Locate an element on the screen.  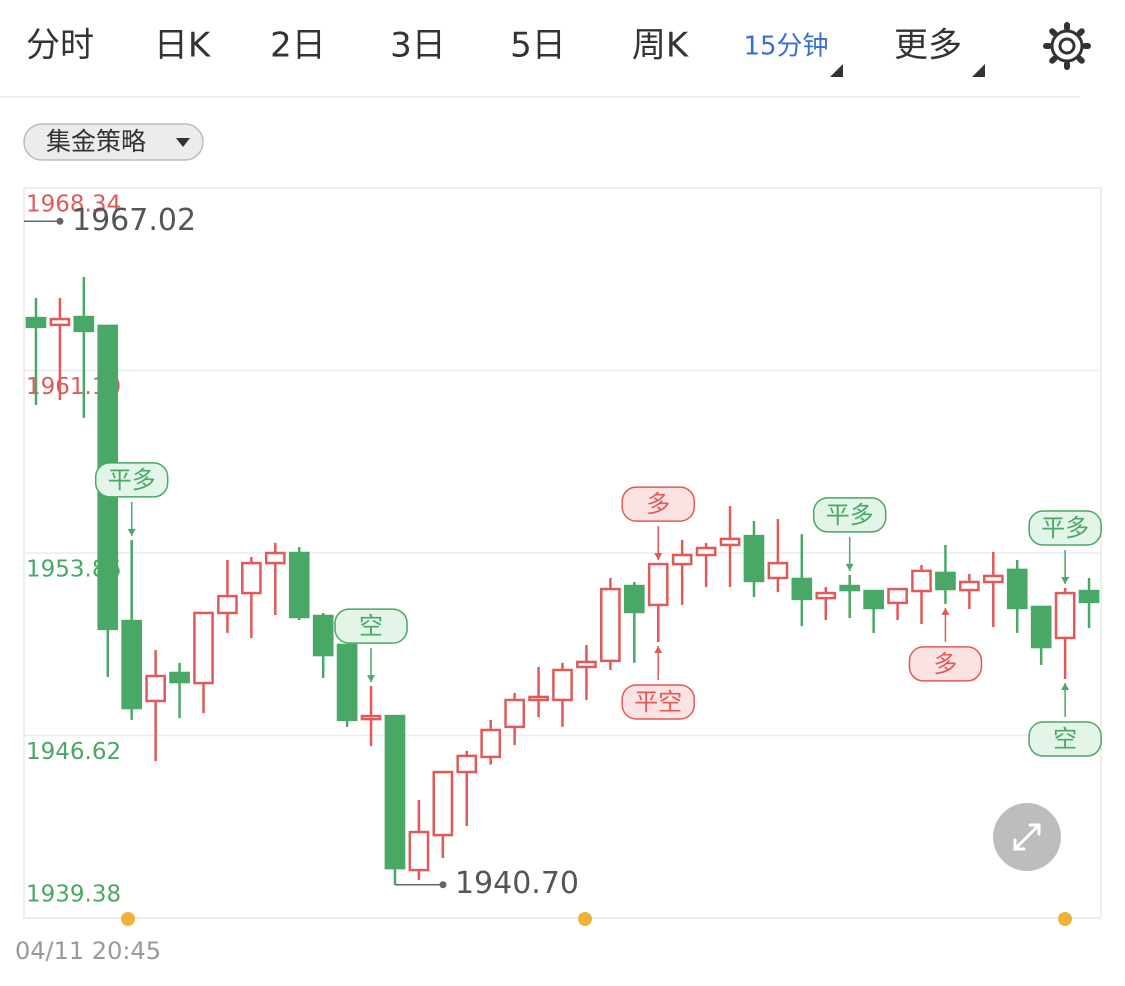
strategy-button: 集金策略 is located at coordinates (113, 142).